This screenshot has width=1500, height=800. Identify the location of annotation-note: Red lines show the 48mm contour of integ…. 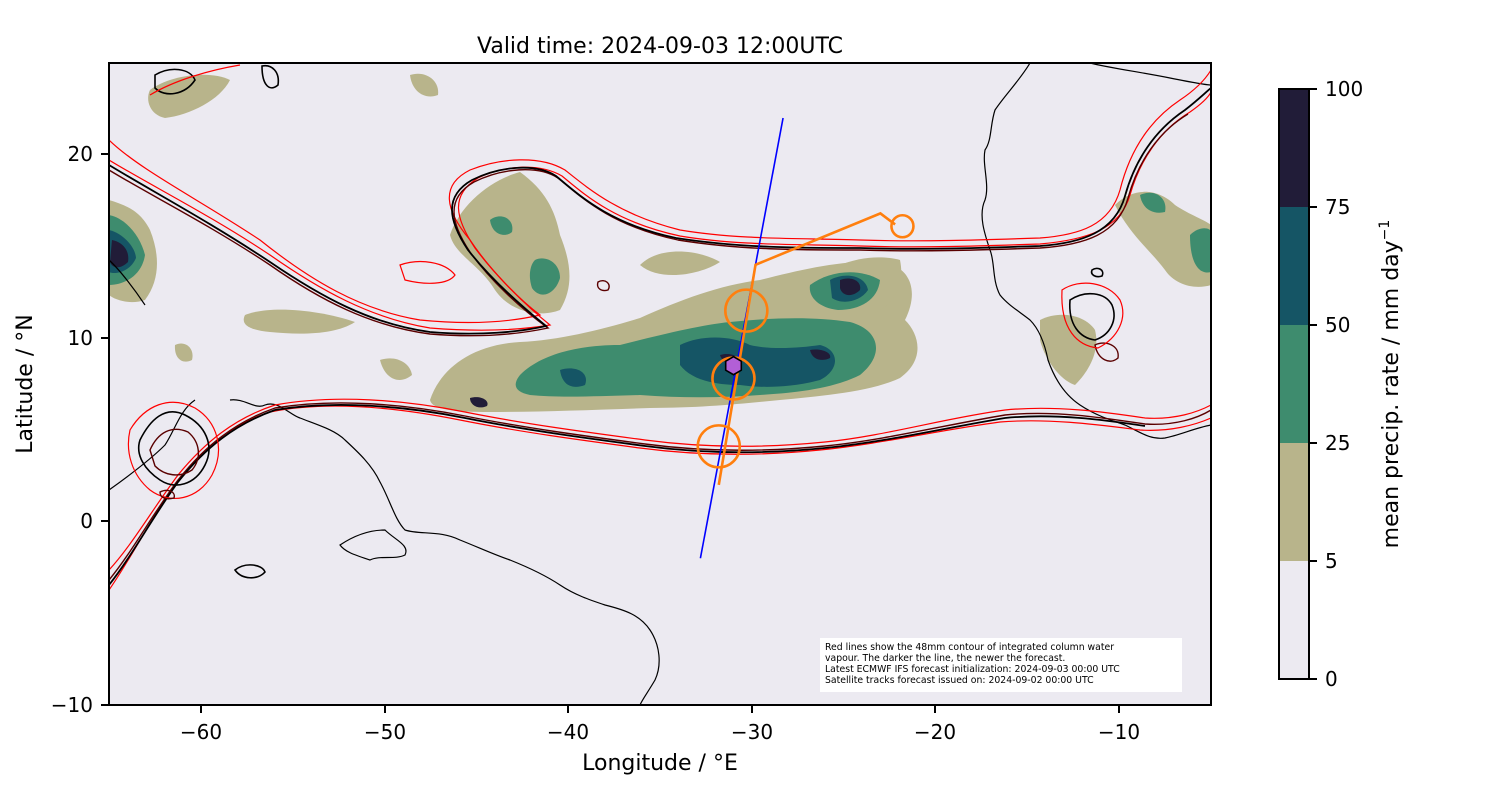
(1001, 665).